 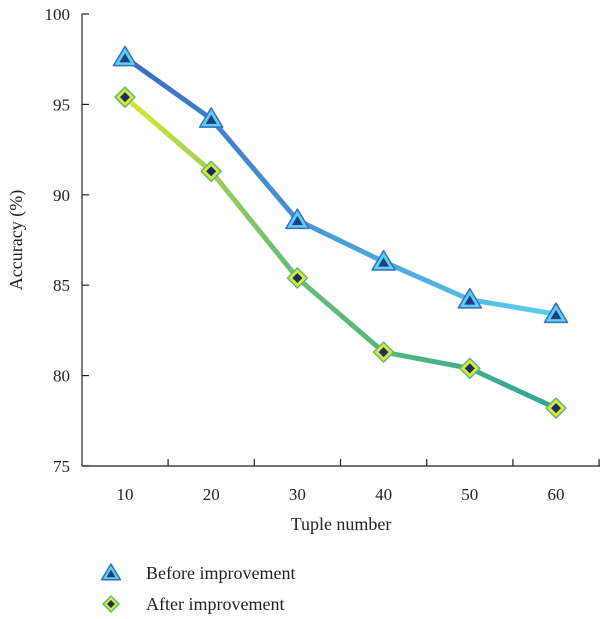 What do you see at coordinates (125, 494) in the screenshot?
I see `x-tick-label: 10` at bounding box center [125, 494].